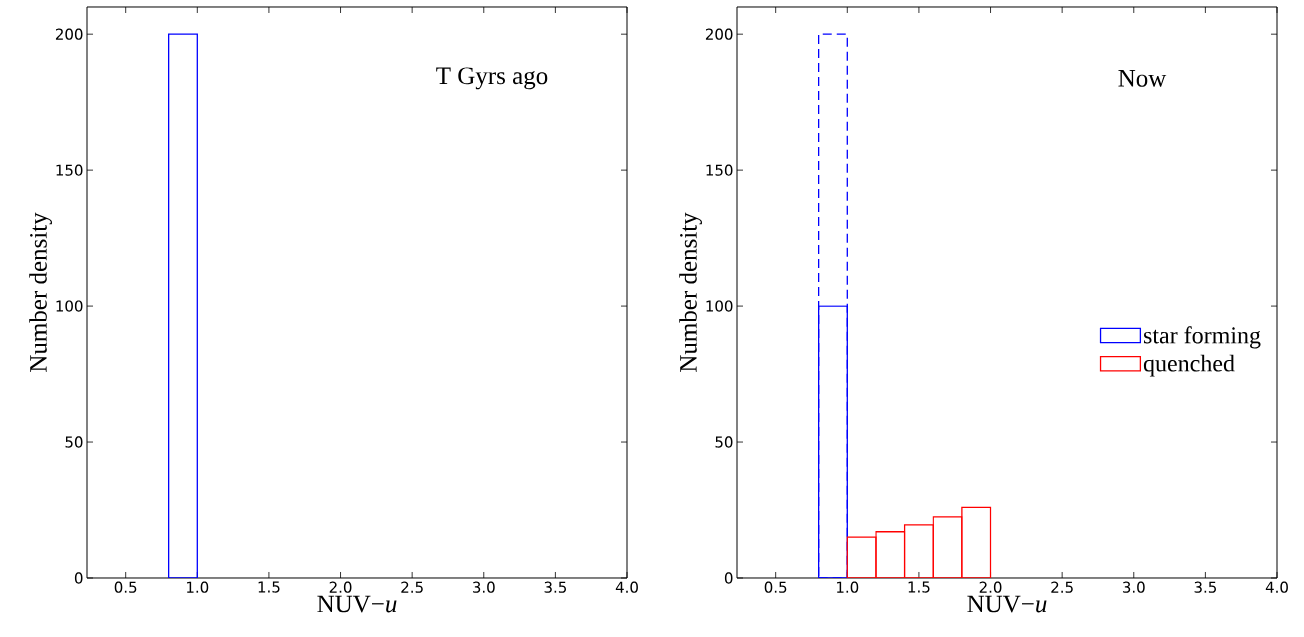 The width and height of the screenshot is (1304, 637). Describe the element at coordinates (1189, 365) in the screenshot. I see `legend-label: quenched` at that location.